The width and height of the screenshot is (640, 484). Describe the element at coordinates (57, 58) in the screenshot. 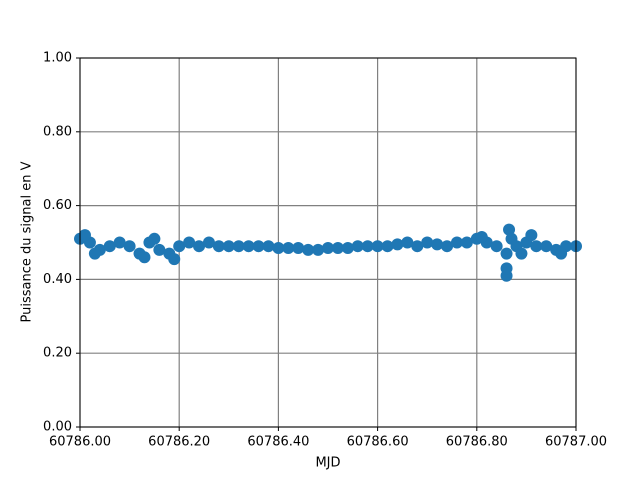

I see `y-tick-label: 1.00` at that location.